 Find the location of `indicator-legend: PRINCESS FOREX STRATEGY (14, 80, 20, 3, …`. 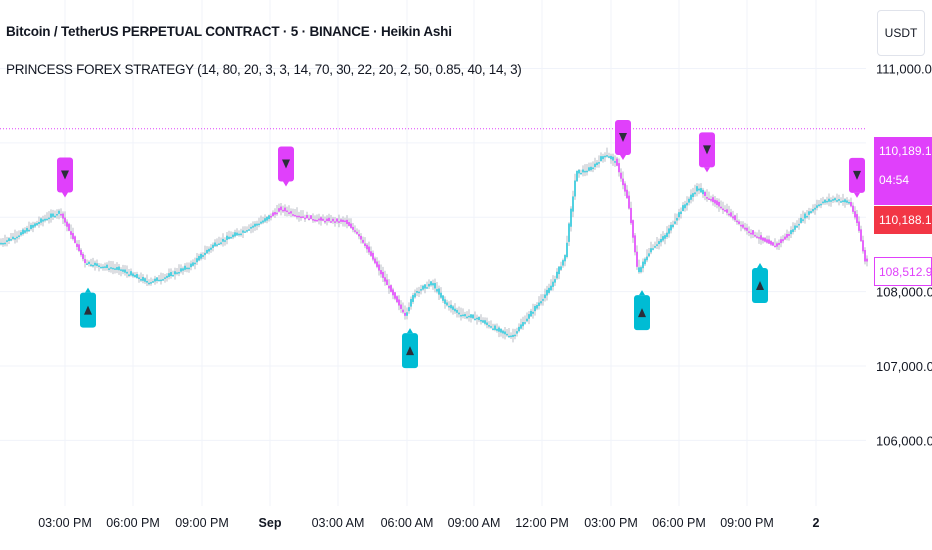

indicator-legend: PRINCESS FOREX STRATEGY (14, 80, 20, 3, … is located at coordinates (264, 69).